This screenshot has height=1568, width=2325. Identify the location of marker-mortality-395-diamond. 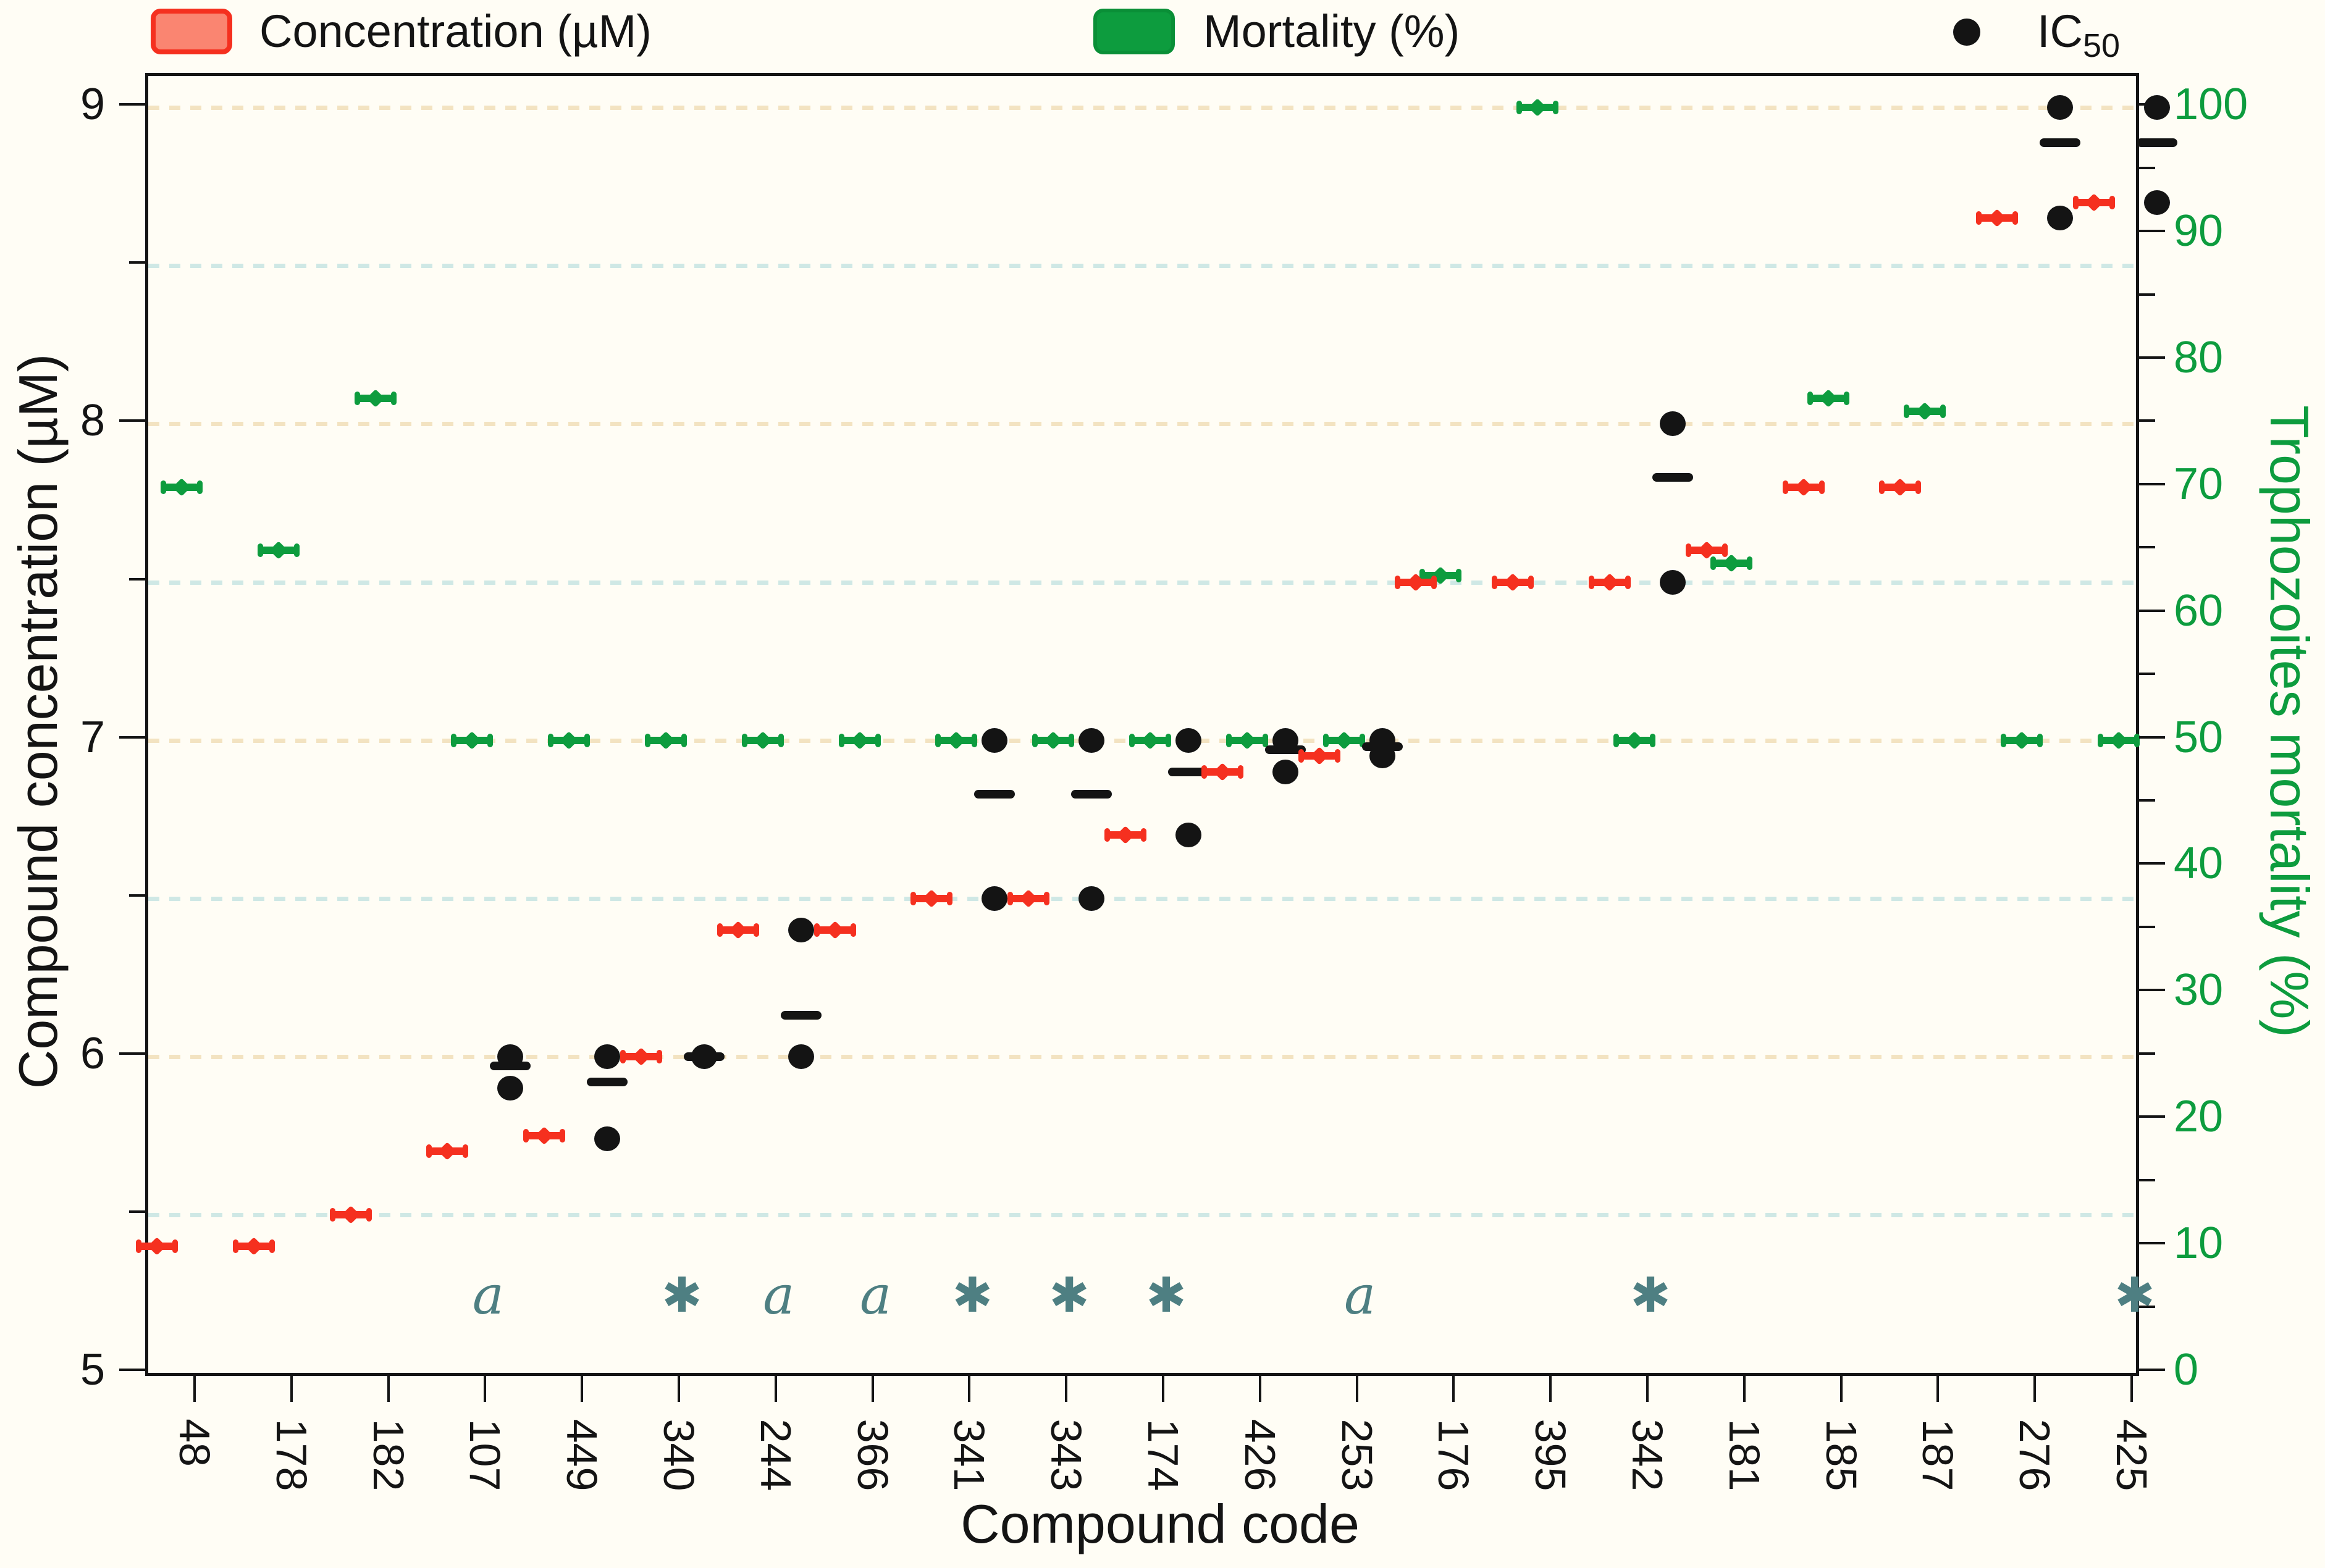
(1537, 108).